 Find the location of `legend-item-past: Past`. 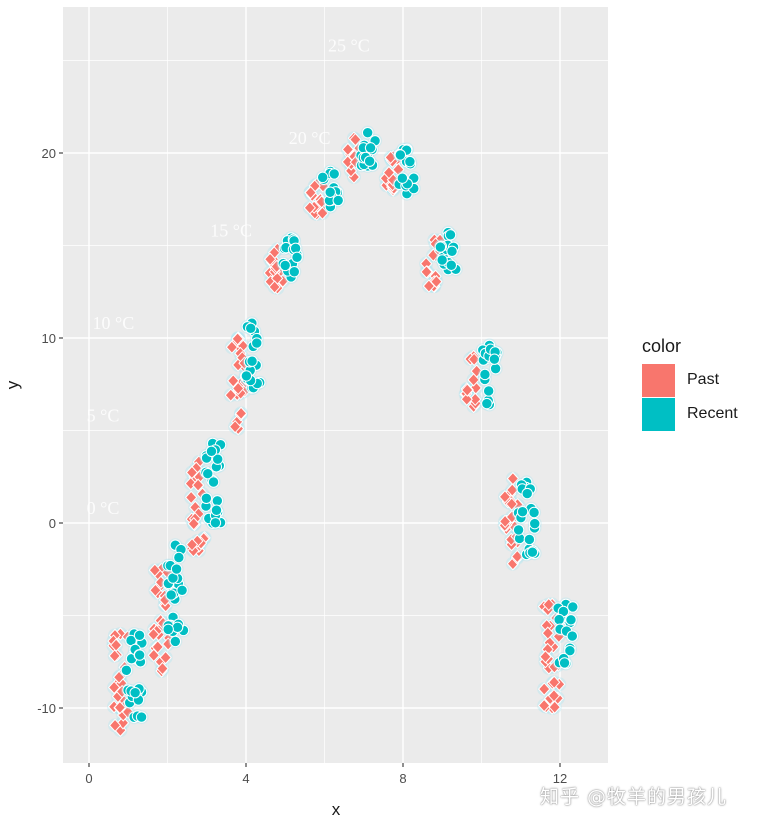

legend-item-past: Past is located at coordinates (690, 380).